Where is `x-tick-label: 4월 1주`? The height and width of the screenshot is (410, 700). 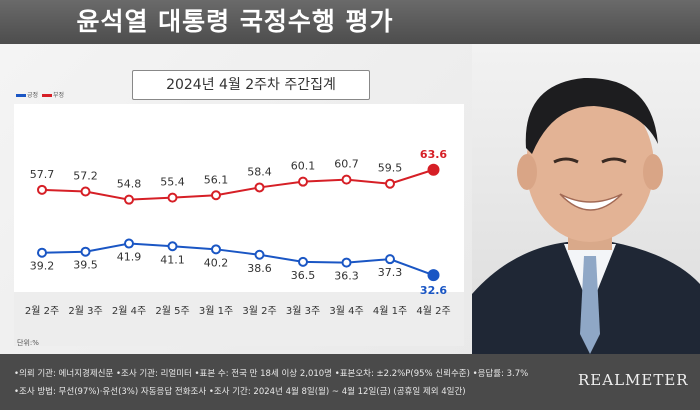 x-tick-label: 4월 1주 is located at coordinates (390, 311).